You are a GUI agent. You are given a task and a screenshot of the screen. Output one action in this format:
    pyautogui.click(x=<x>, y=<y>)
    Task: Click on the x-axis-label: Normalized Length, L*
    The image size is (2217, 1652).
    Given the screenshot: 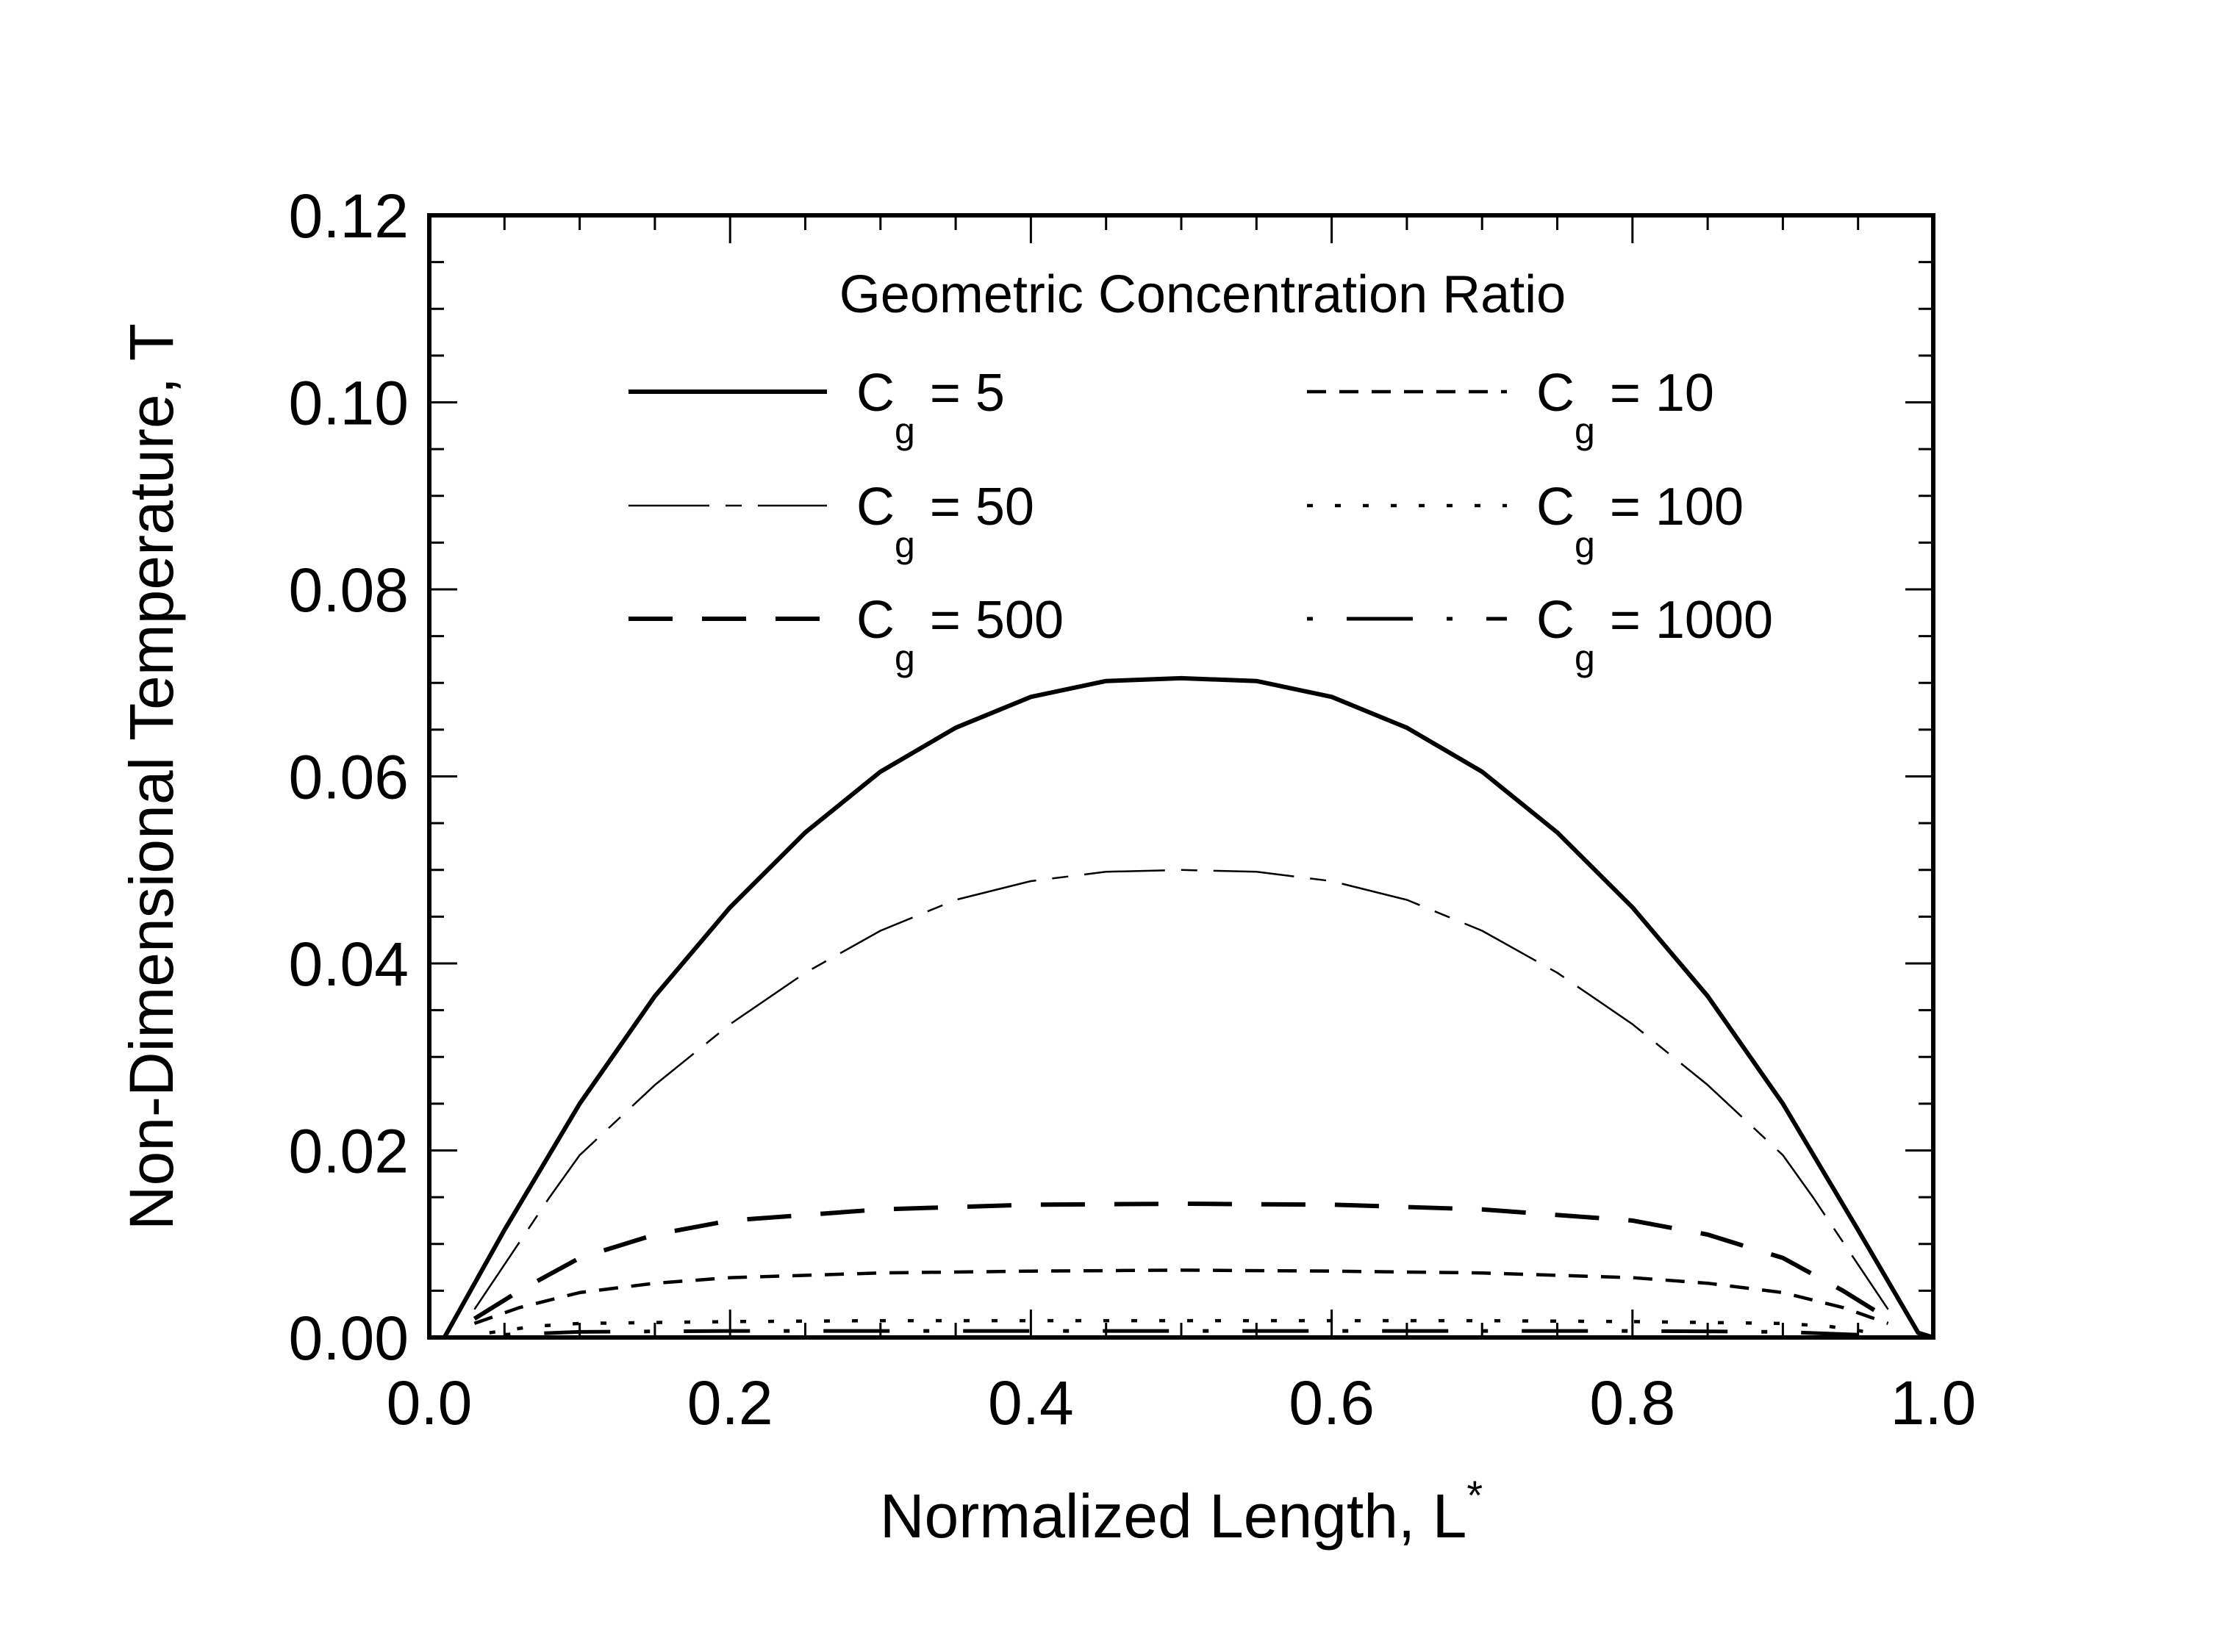 What is the action you would take?
    pyautogui.click(x=1182, y=1511)
    